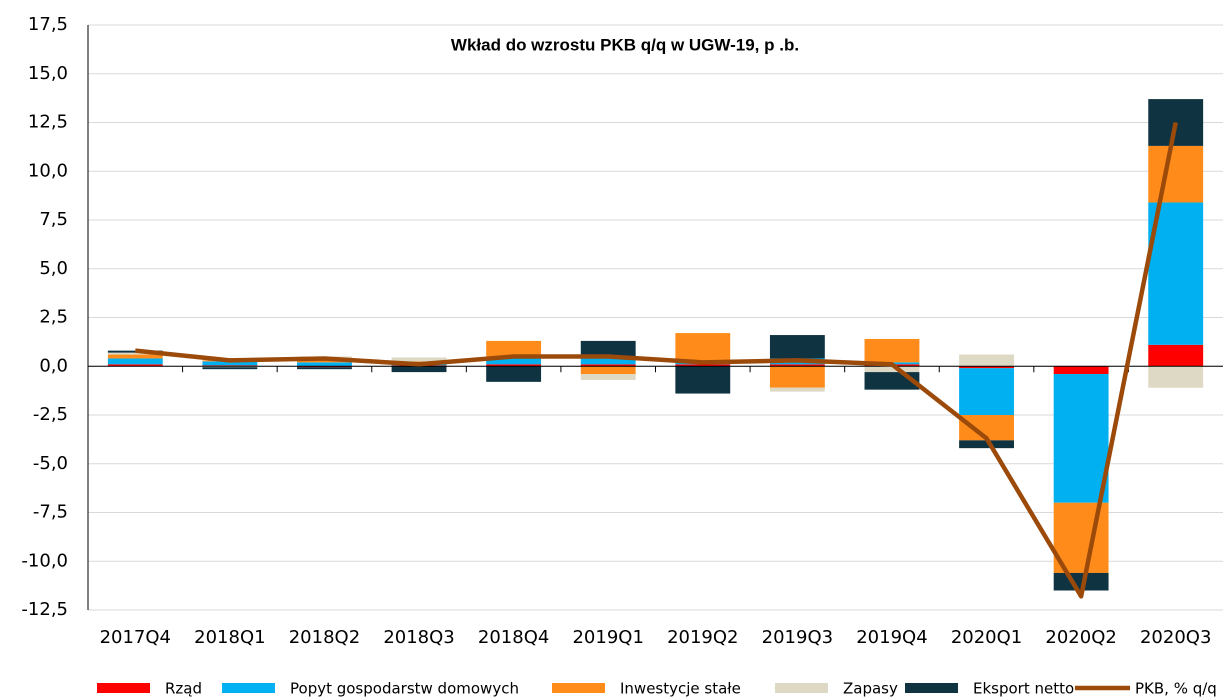  Describe the element at coordinates (50, 414) in the screenshot. I see `y-tick-label: -2,5` at that location.